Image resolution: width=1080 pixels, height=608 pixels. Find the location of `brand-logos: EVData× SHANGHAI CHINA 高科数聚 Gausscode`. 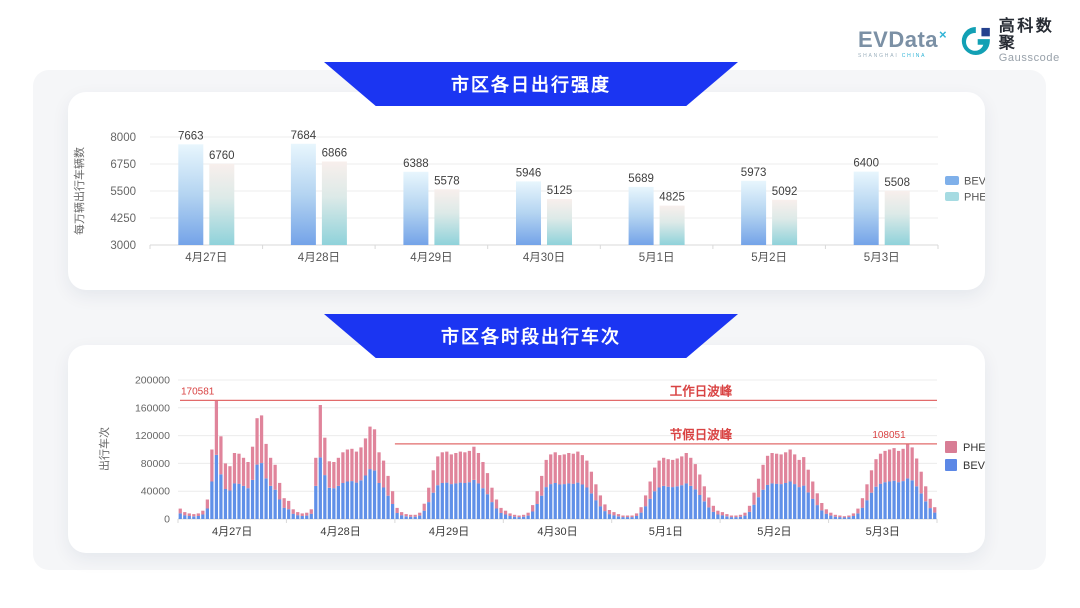

brand-logos: EVData× SHANGHAI CHINA 高科数聚 Gausscode is located at coordinates (965, 41).